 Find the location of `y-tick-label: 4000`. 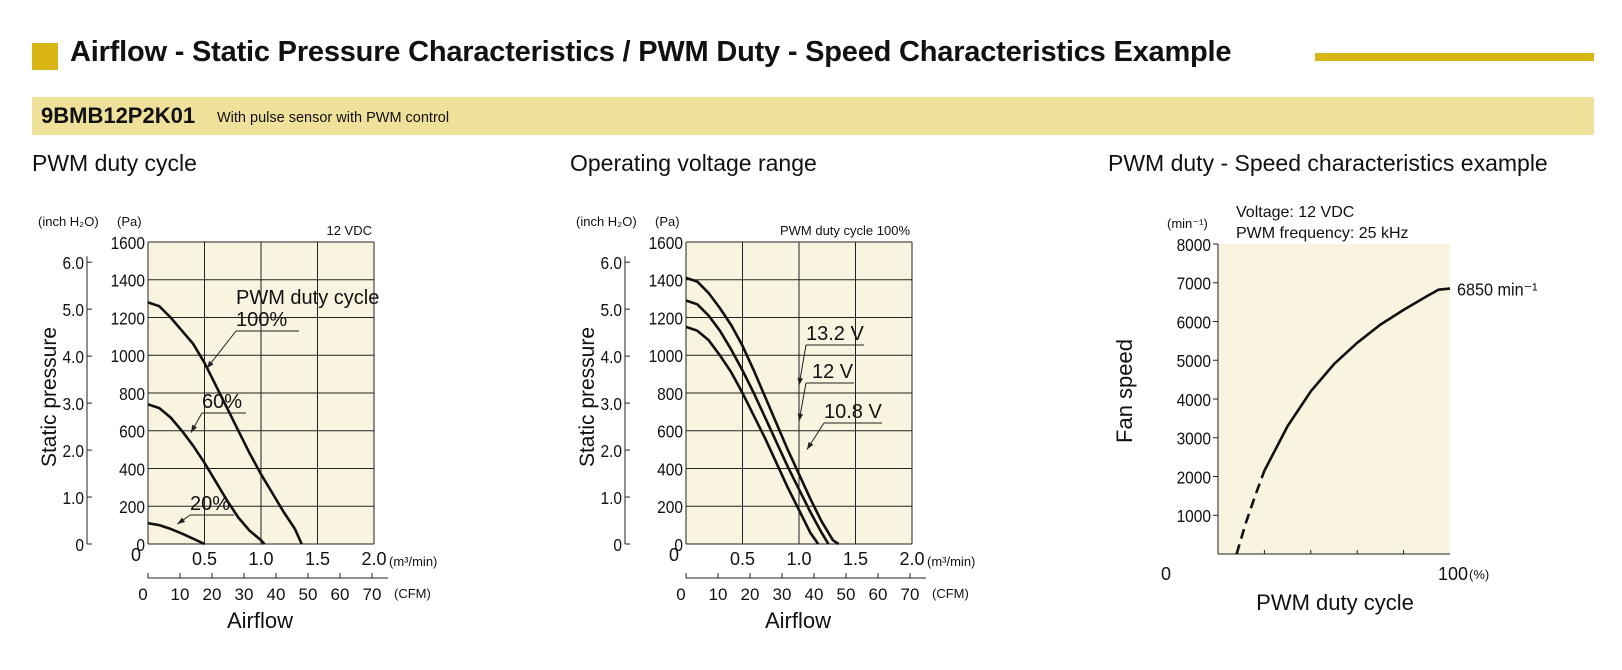

y-tick-label: 4000 is located at coordinates (1194, 400).